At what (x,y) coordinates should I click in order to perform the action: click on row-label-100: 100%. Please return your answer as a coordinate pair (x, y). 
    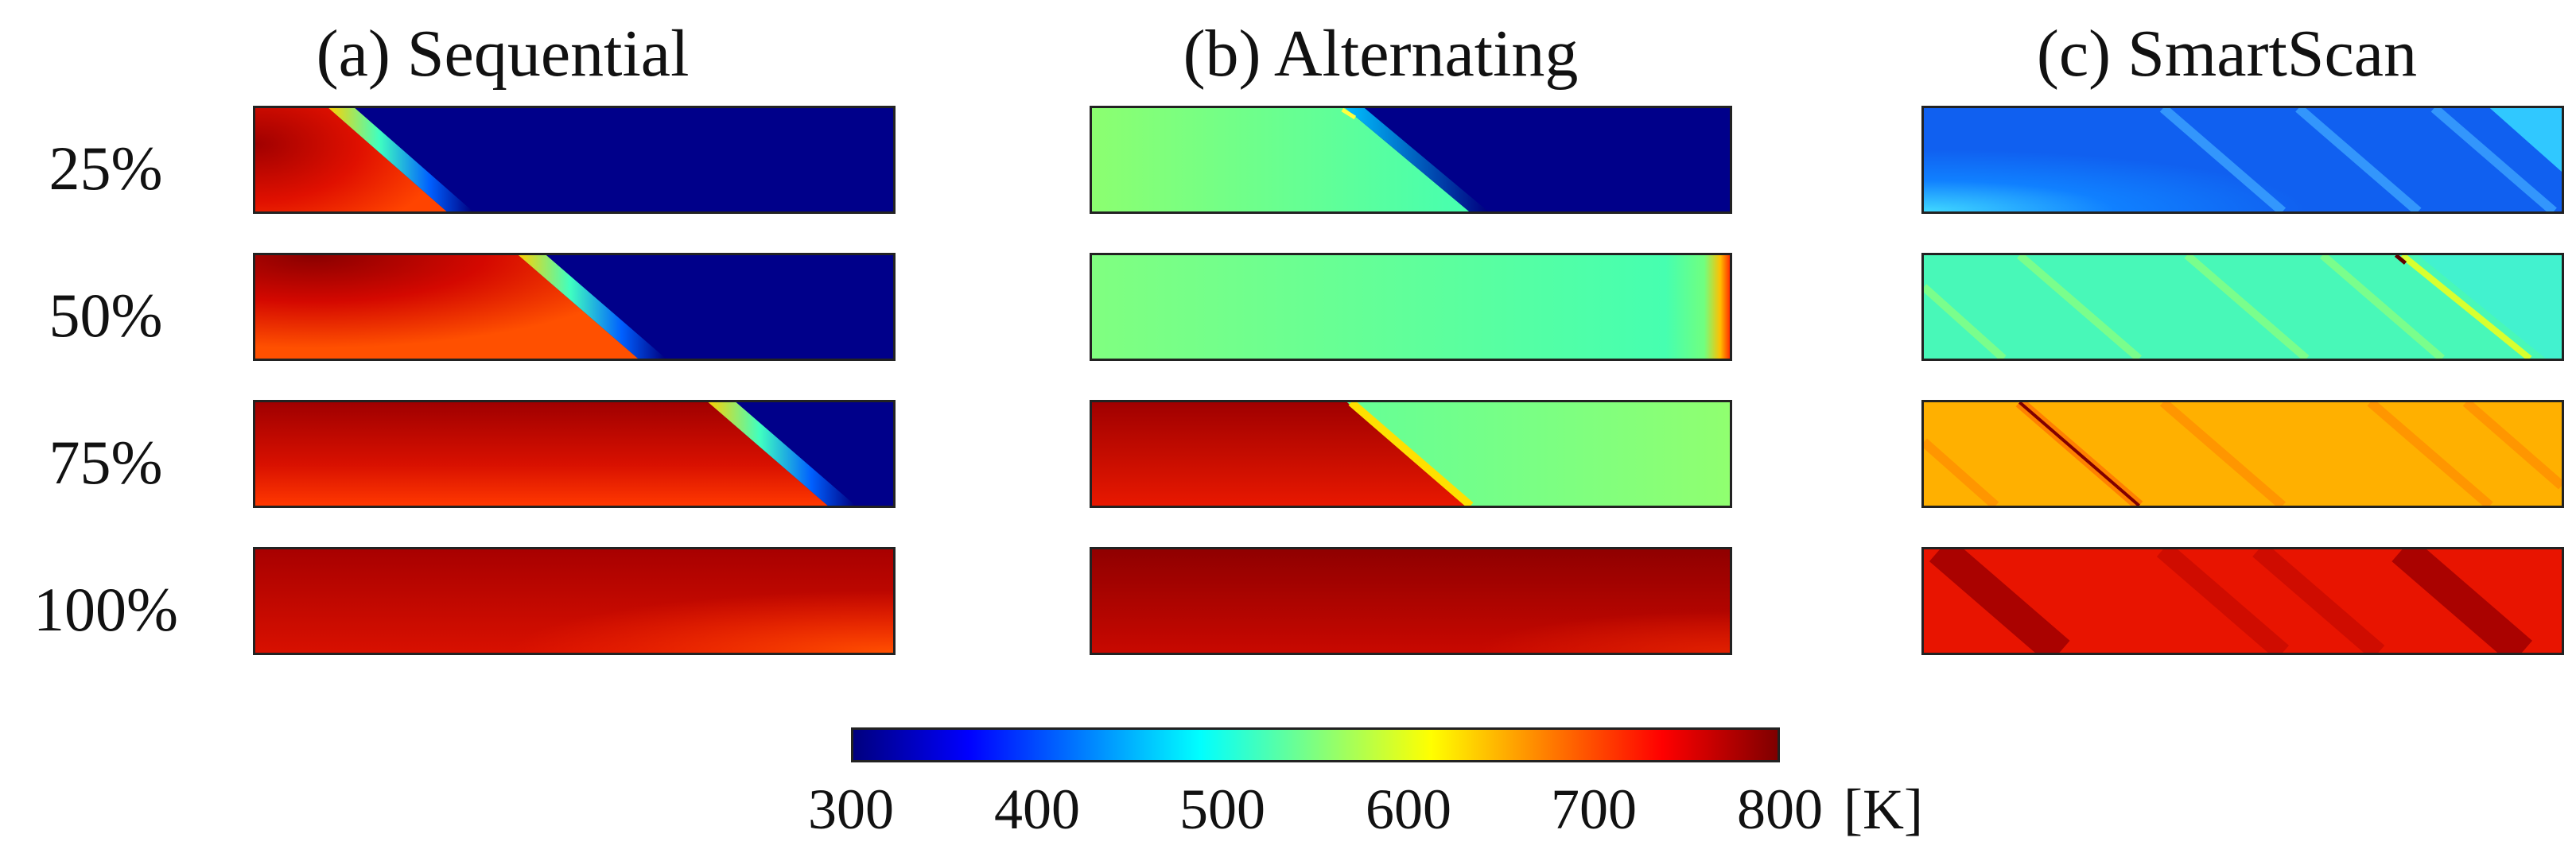
    Looking at the image, I should click on (105, 609).